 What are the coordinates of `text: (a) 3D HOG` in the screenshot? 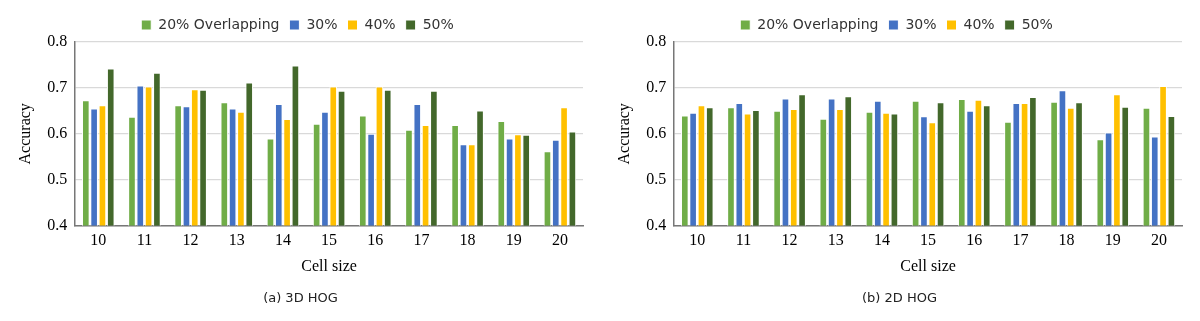 It's located at (300, 297).